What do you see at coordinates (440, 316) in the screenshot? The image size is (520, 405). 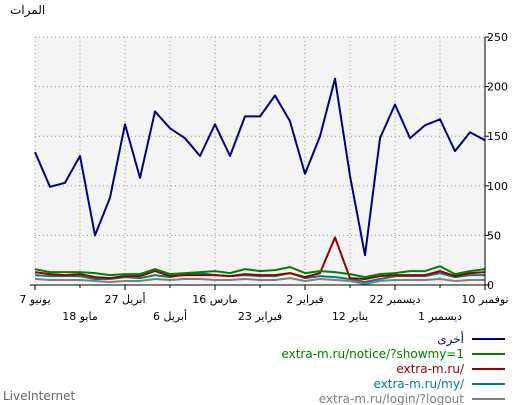 I see `x-tick-label: 1 ديسمبر` at bounding box center [440, 316].